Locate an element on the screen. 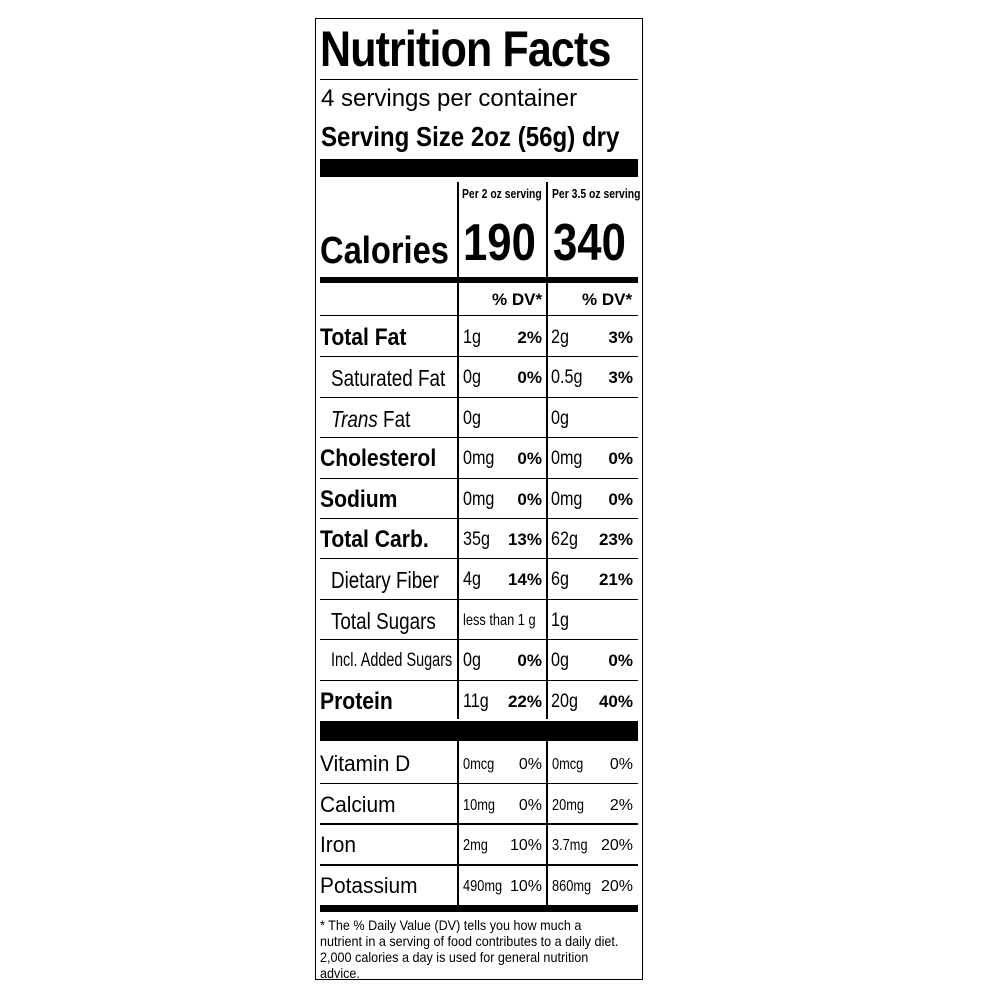 This screenshot has height=1000, width=1000. nutrient-row: Dietary Fiber 4g 14% 6g 21% is located at coordinates (479, 579).